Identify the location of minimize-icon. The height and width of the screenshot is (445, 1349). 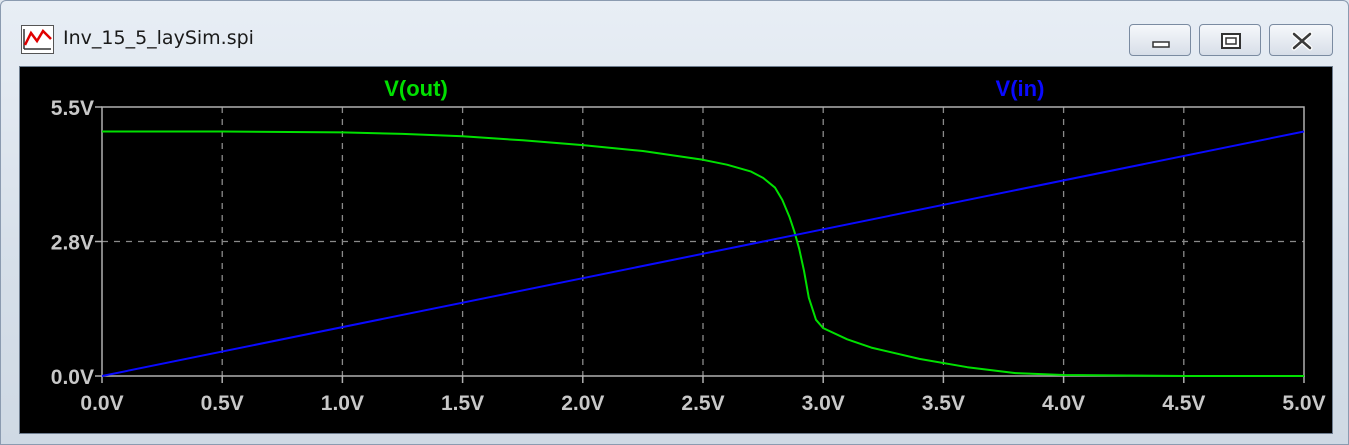
(1161, 44).